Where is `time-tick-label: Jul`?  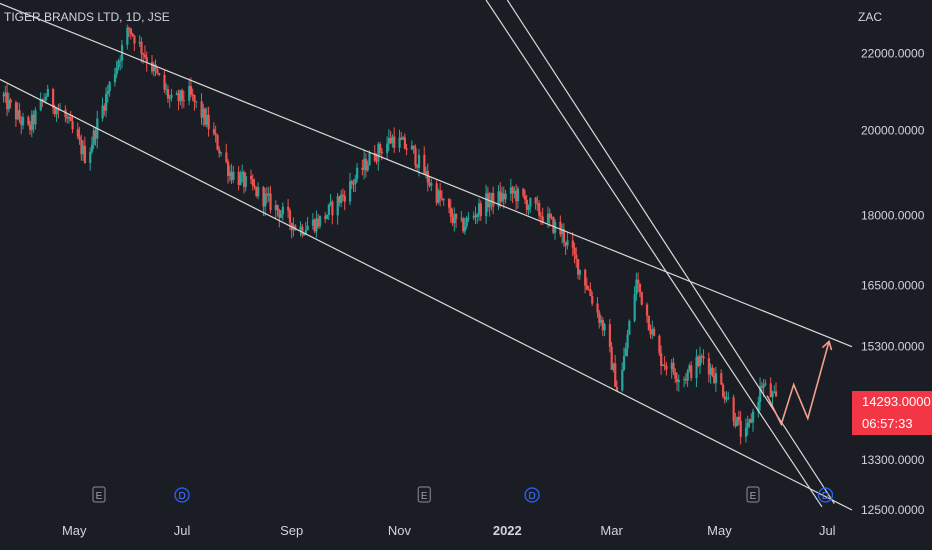
time-tick-label: Jul is located at coordinates (827, 530).